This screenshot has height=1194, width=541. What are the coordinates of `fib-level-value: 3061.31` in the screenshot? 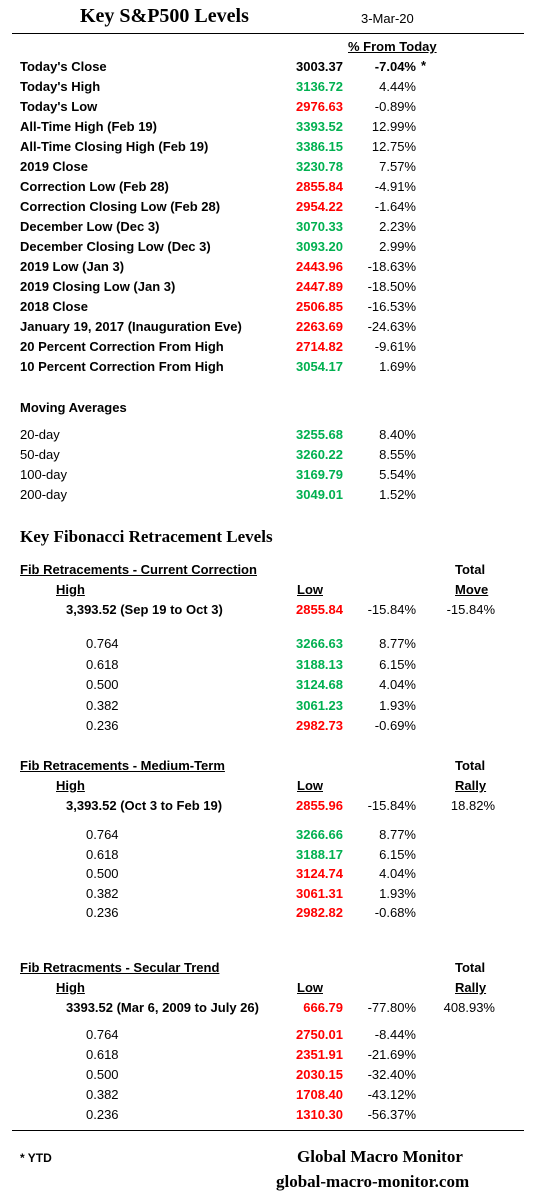 It's located at (319, 893).